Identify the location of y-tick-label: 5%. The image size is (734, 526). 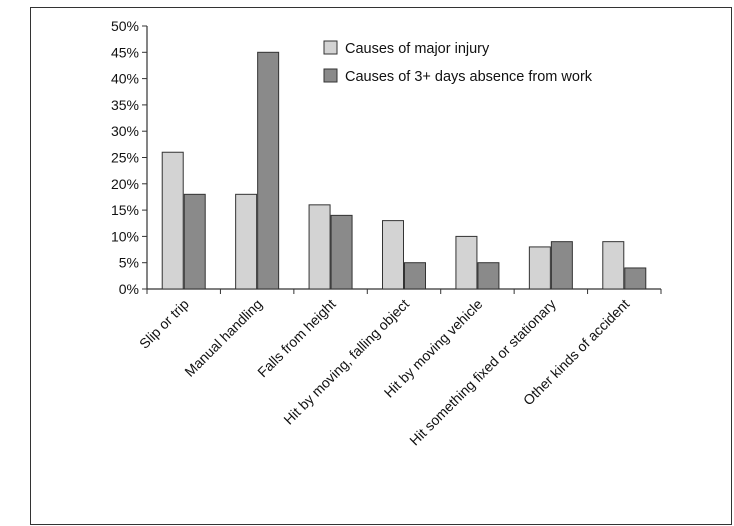
(129, 263).